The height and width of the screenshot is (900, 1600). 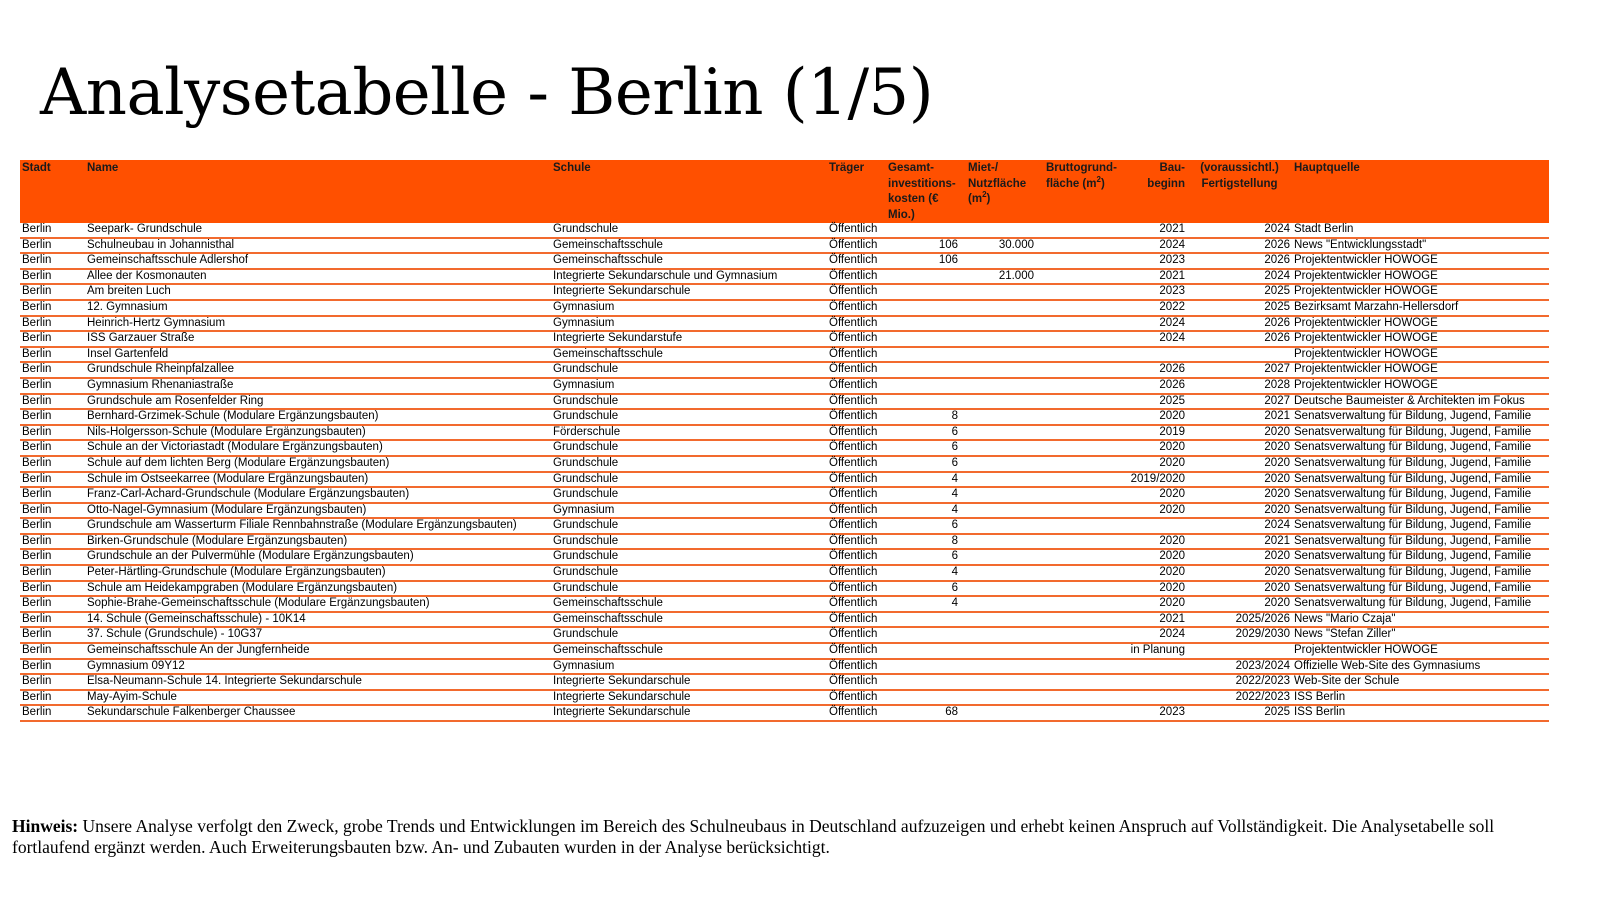 What do you see at coordinates (926, 604) in the screenshot?
I see `cell-investitionskosten: 4` at bounding box center [926, 604].